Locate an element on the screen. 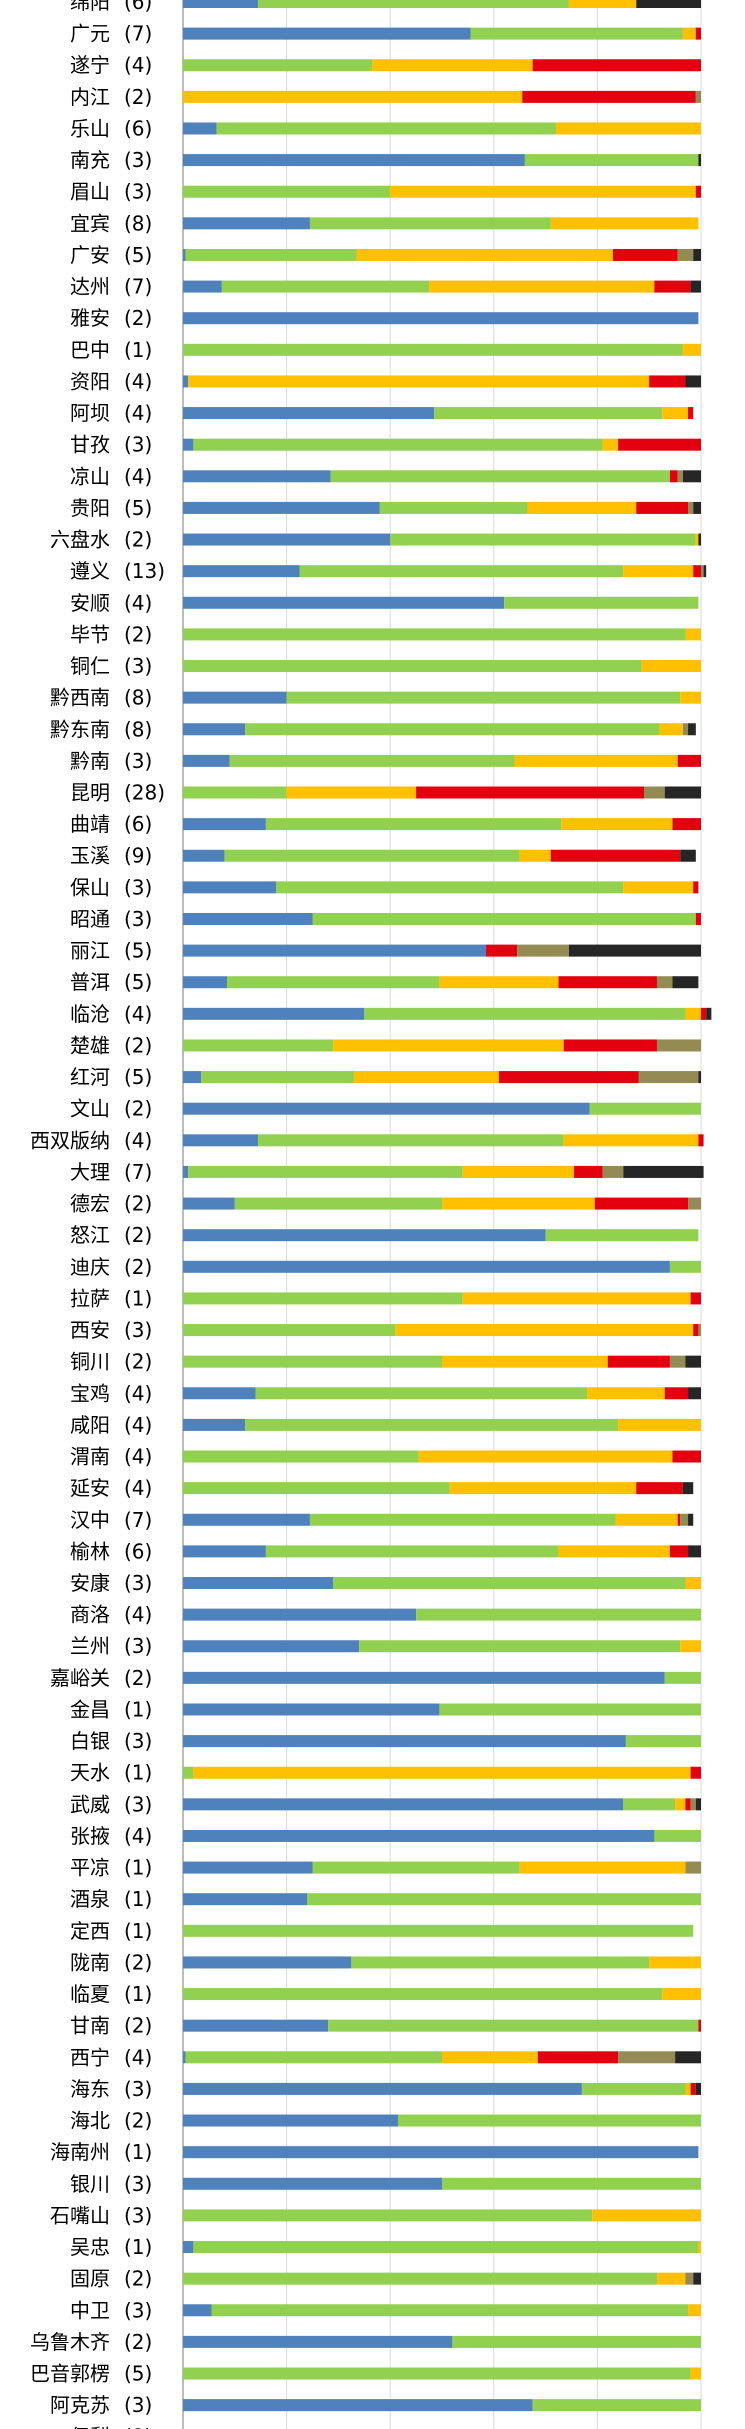 The height and width of the screenshot is (2429, 745). category-label: 昆明 is located at coordinates (90, 793).